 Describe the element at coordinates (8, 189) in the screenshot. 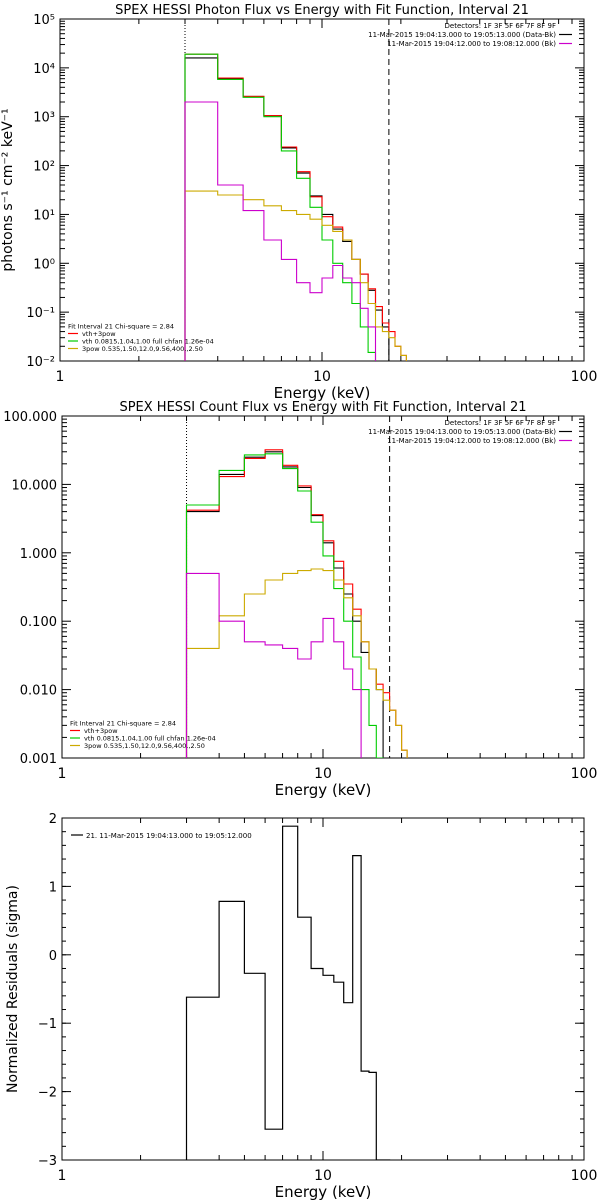

I see `y-axis-label: photons s⁻¹ cm⁻² keV⁻¹` at that location.